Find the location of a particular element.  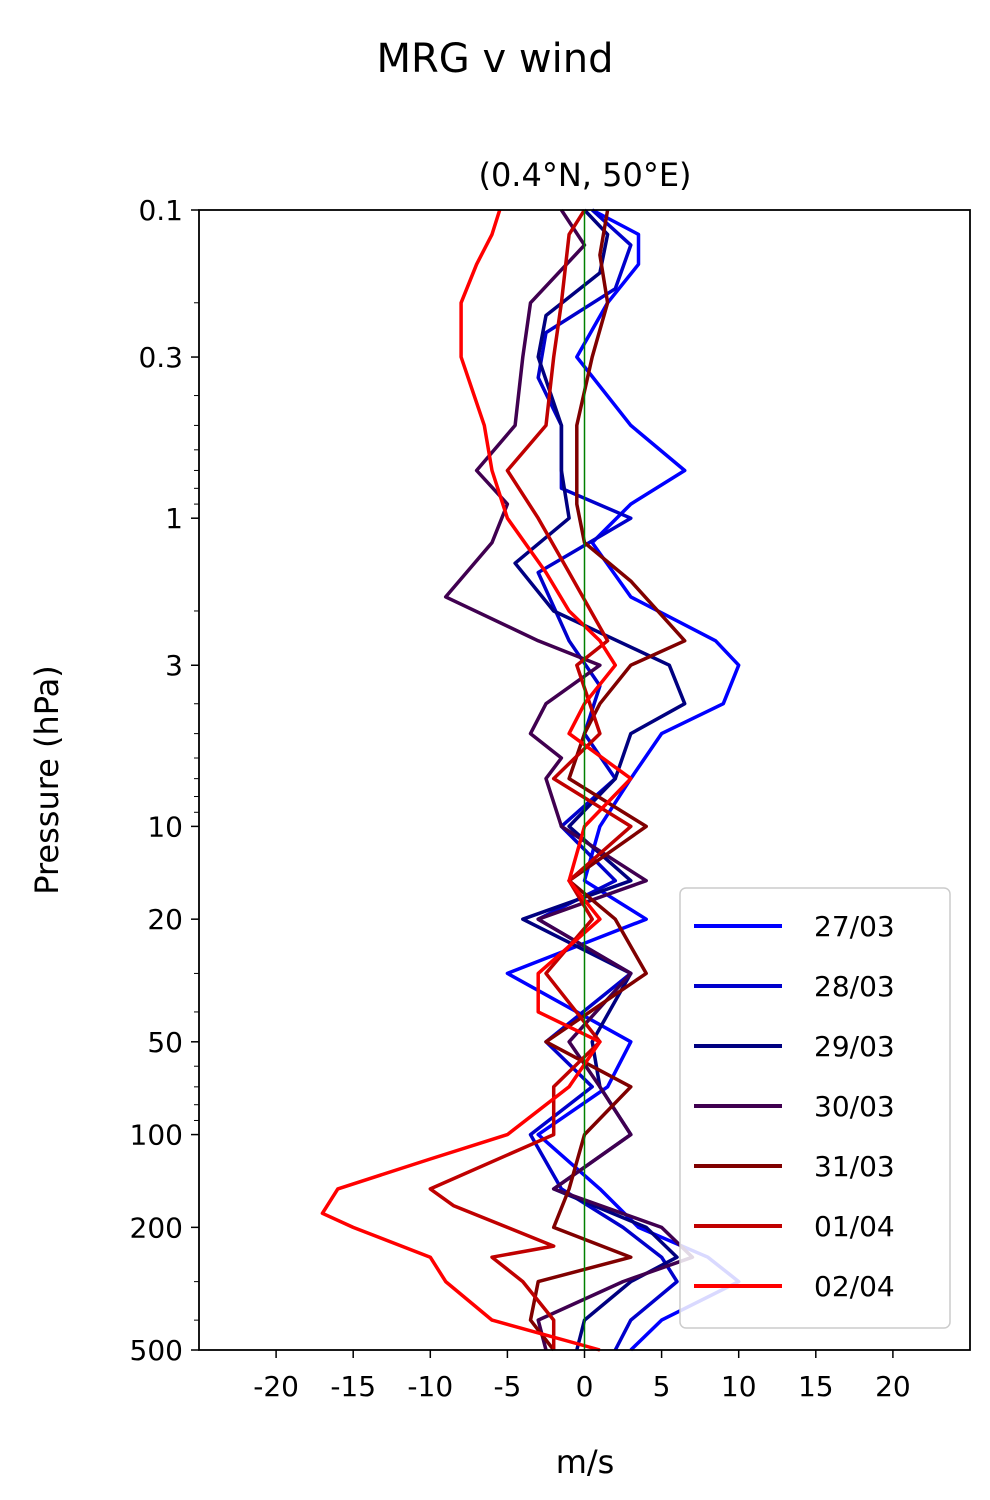

x-tick-label: 10 is located at coordinates (739, 1386).